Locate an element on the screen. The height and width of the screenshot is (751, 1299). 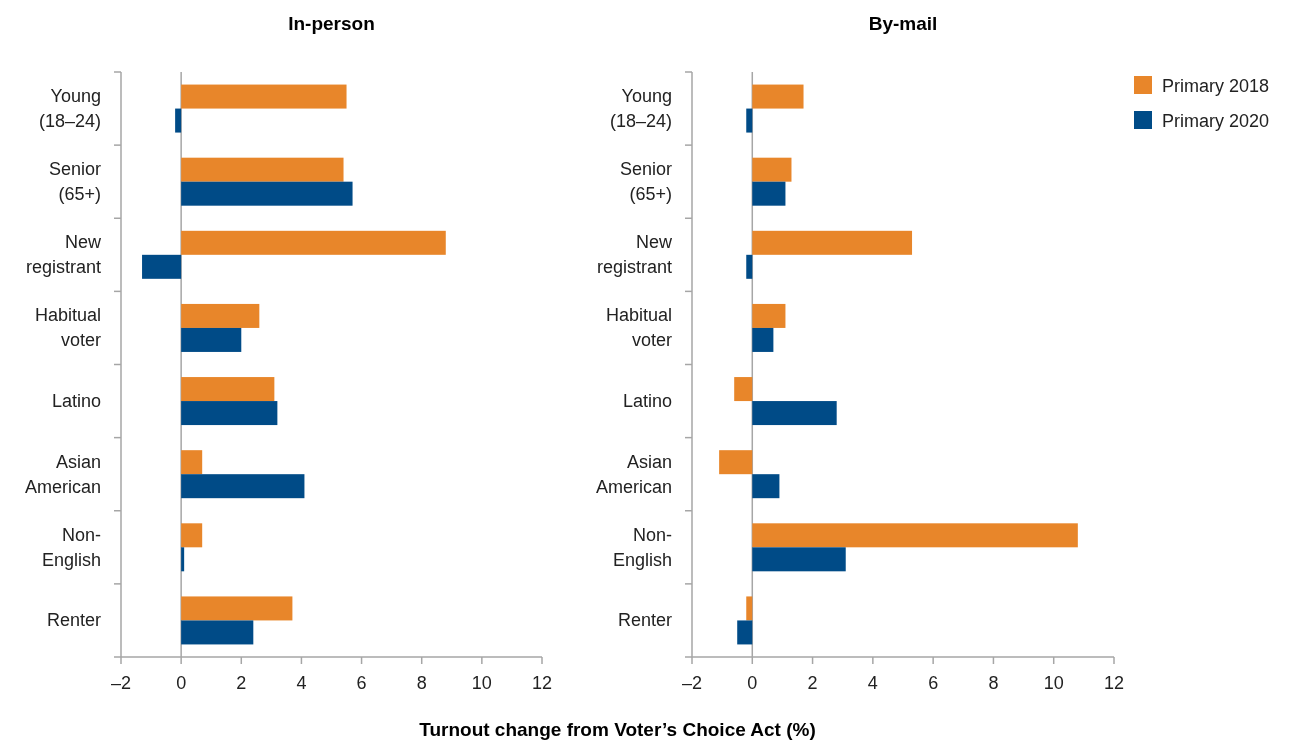
chart-title: By-mail is located at coordinates (903, 23).